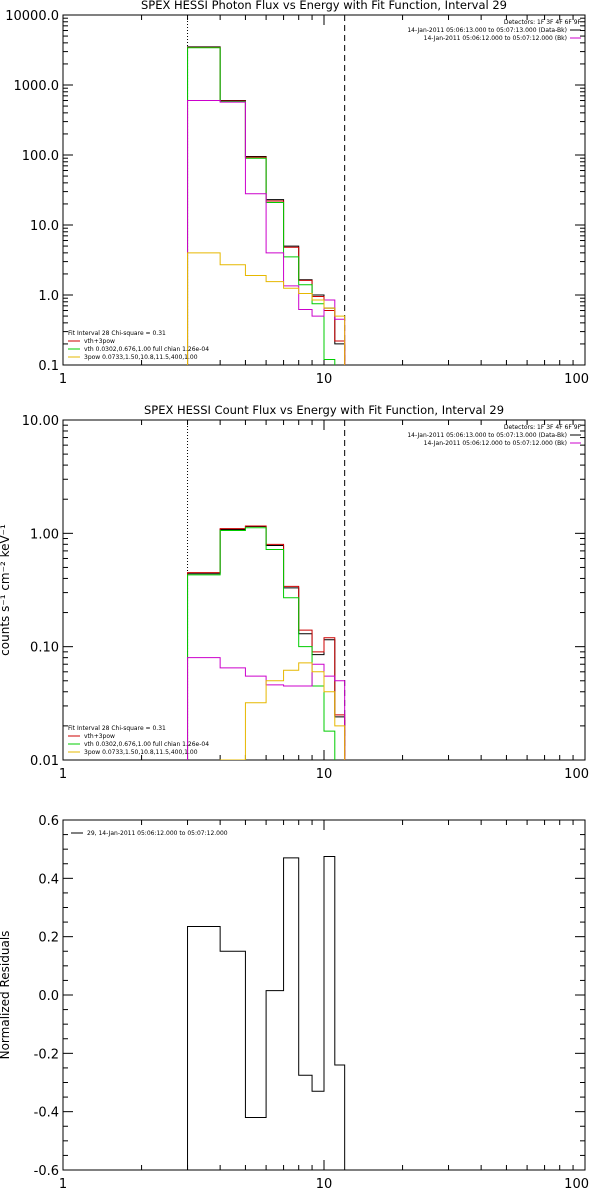 Image resolution: width=600 pixels, height=1200 pixels. What do you see at coordinates (44, 648) in the screenshot?
I see `y-tick-label: 0.10` at bounding box center [44, 648].